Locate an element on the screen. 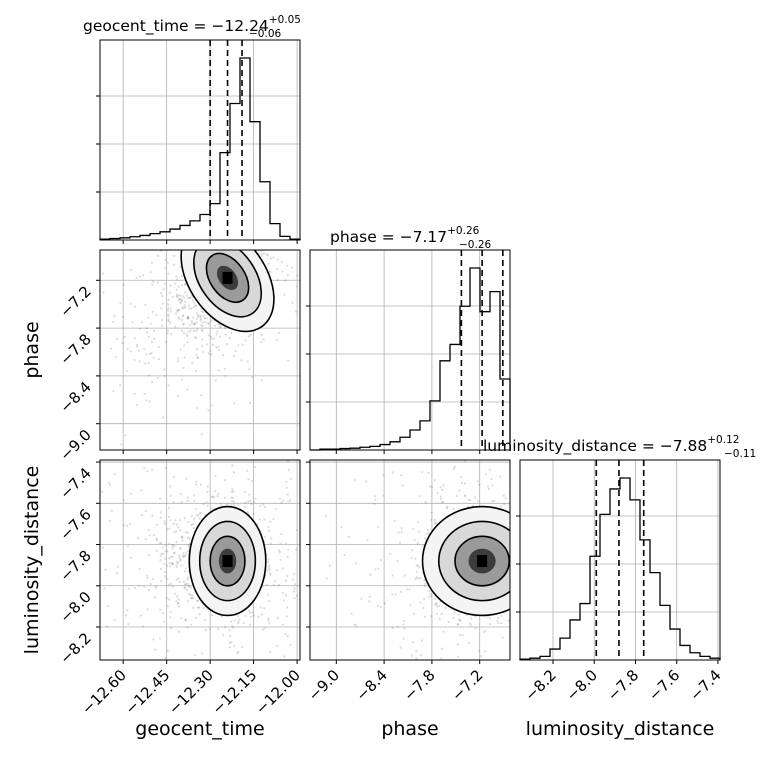  title-luminosity-distance-minus: −0.11 is located at coordinates (740, 454).